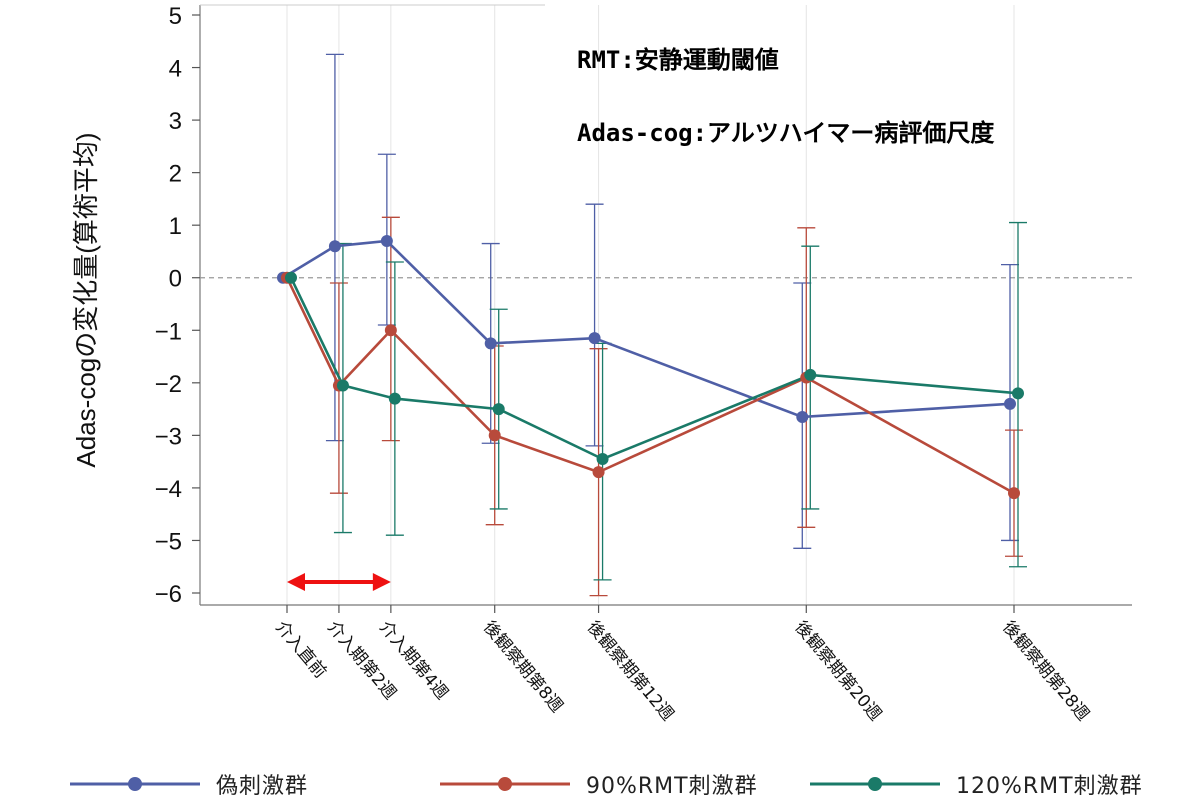 Image resolution: width=1200 pixels, height=804 pixels. What do you see at coordinates (168, 331) in the screenshot?
I see `y-tick-label: −1` at bounding box center [168, 331].